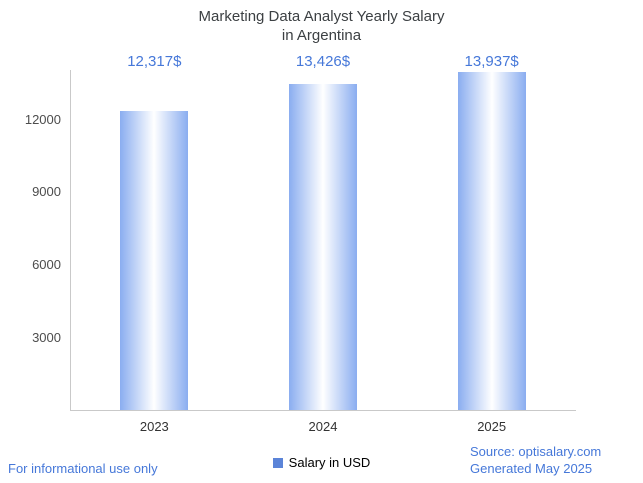 Image resolution: width=643 pixels, height=483 pixels. Describe the element at coordinates (536, 451) in the screenshot. I see `footer-source-line: Source: optisalary.com` at that location.